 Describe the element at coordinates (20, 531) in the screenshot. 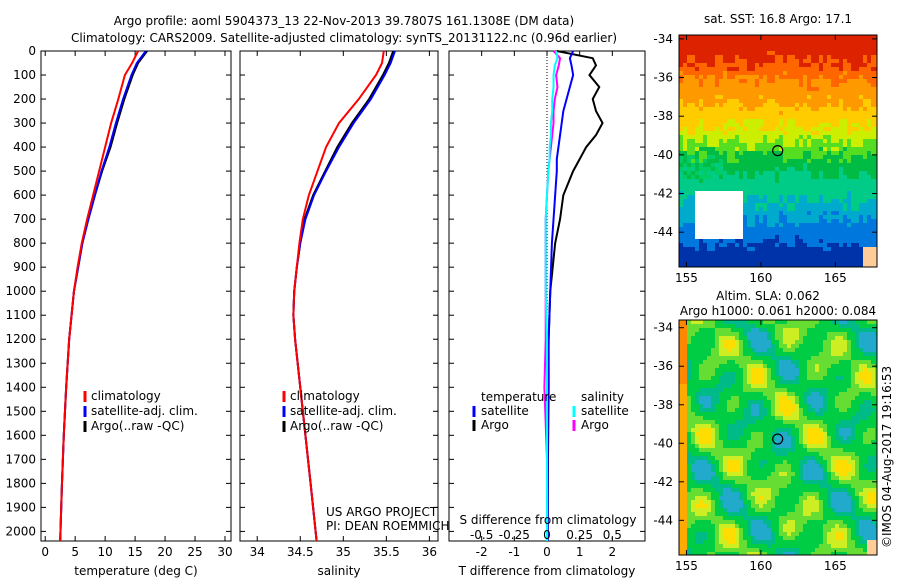

I see `y-tick-label: 2000` at that location.